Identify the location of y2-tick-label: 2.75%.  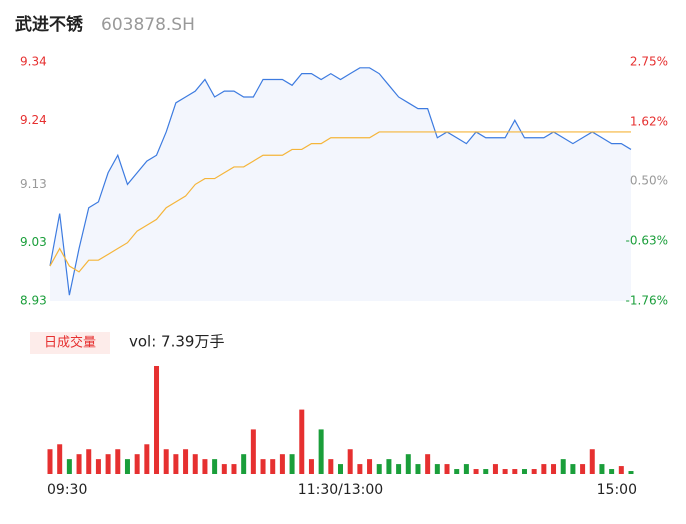
(649, 62).